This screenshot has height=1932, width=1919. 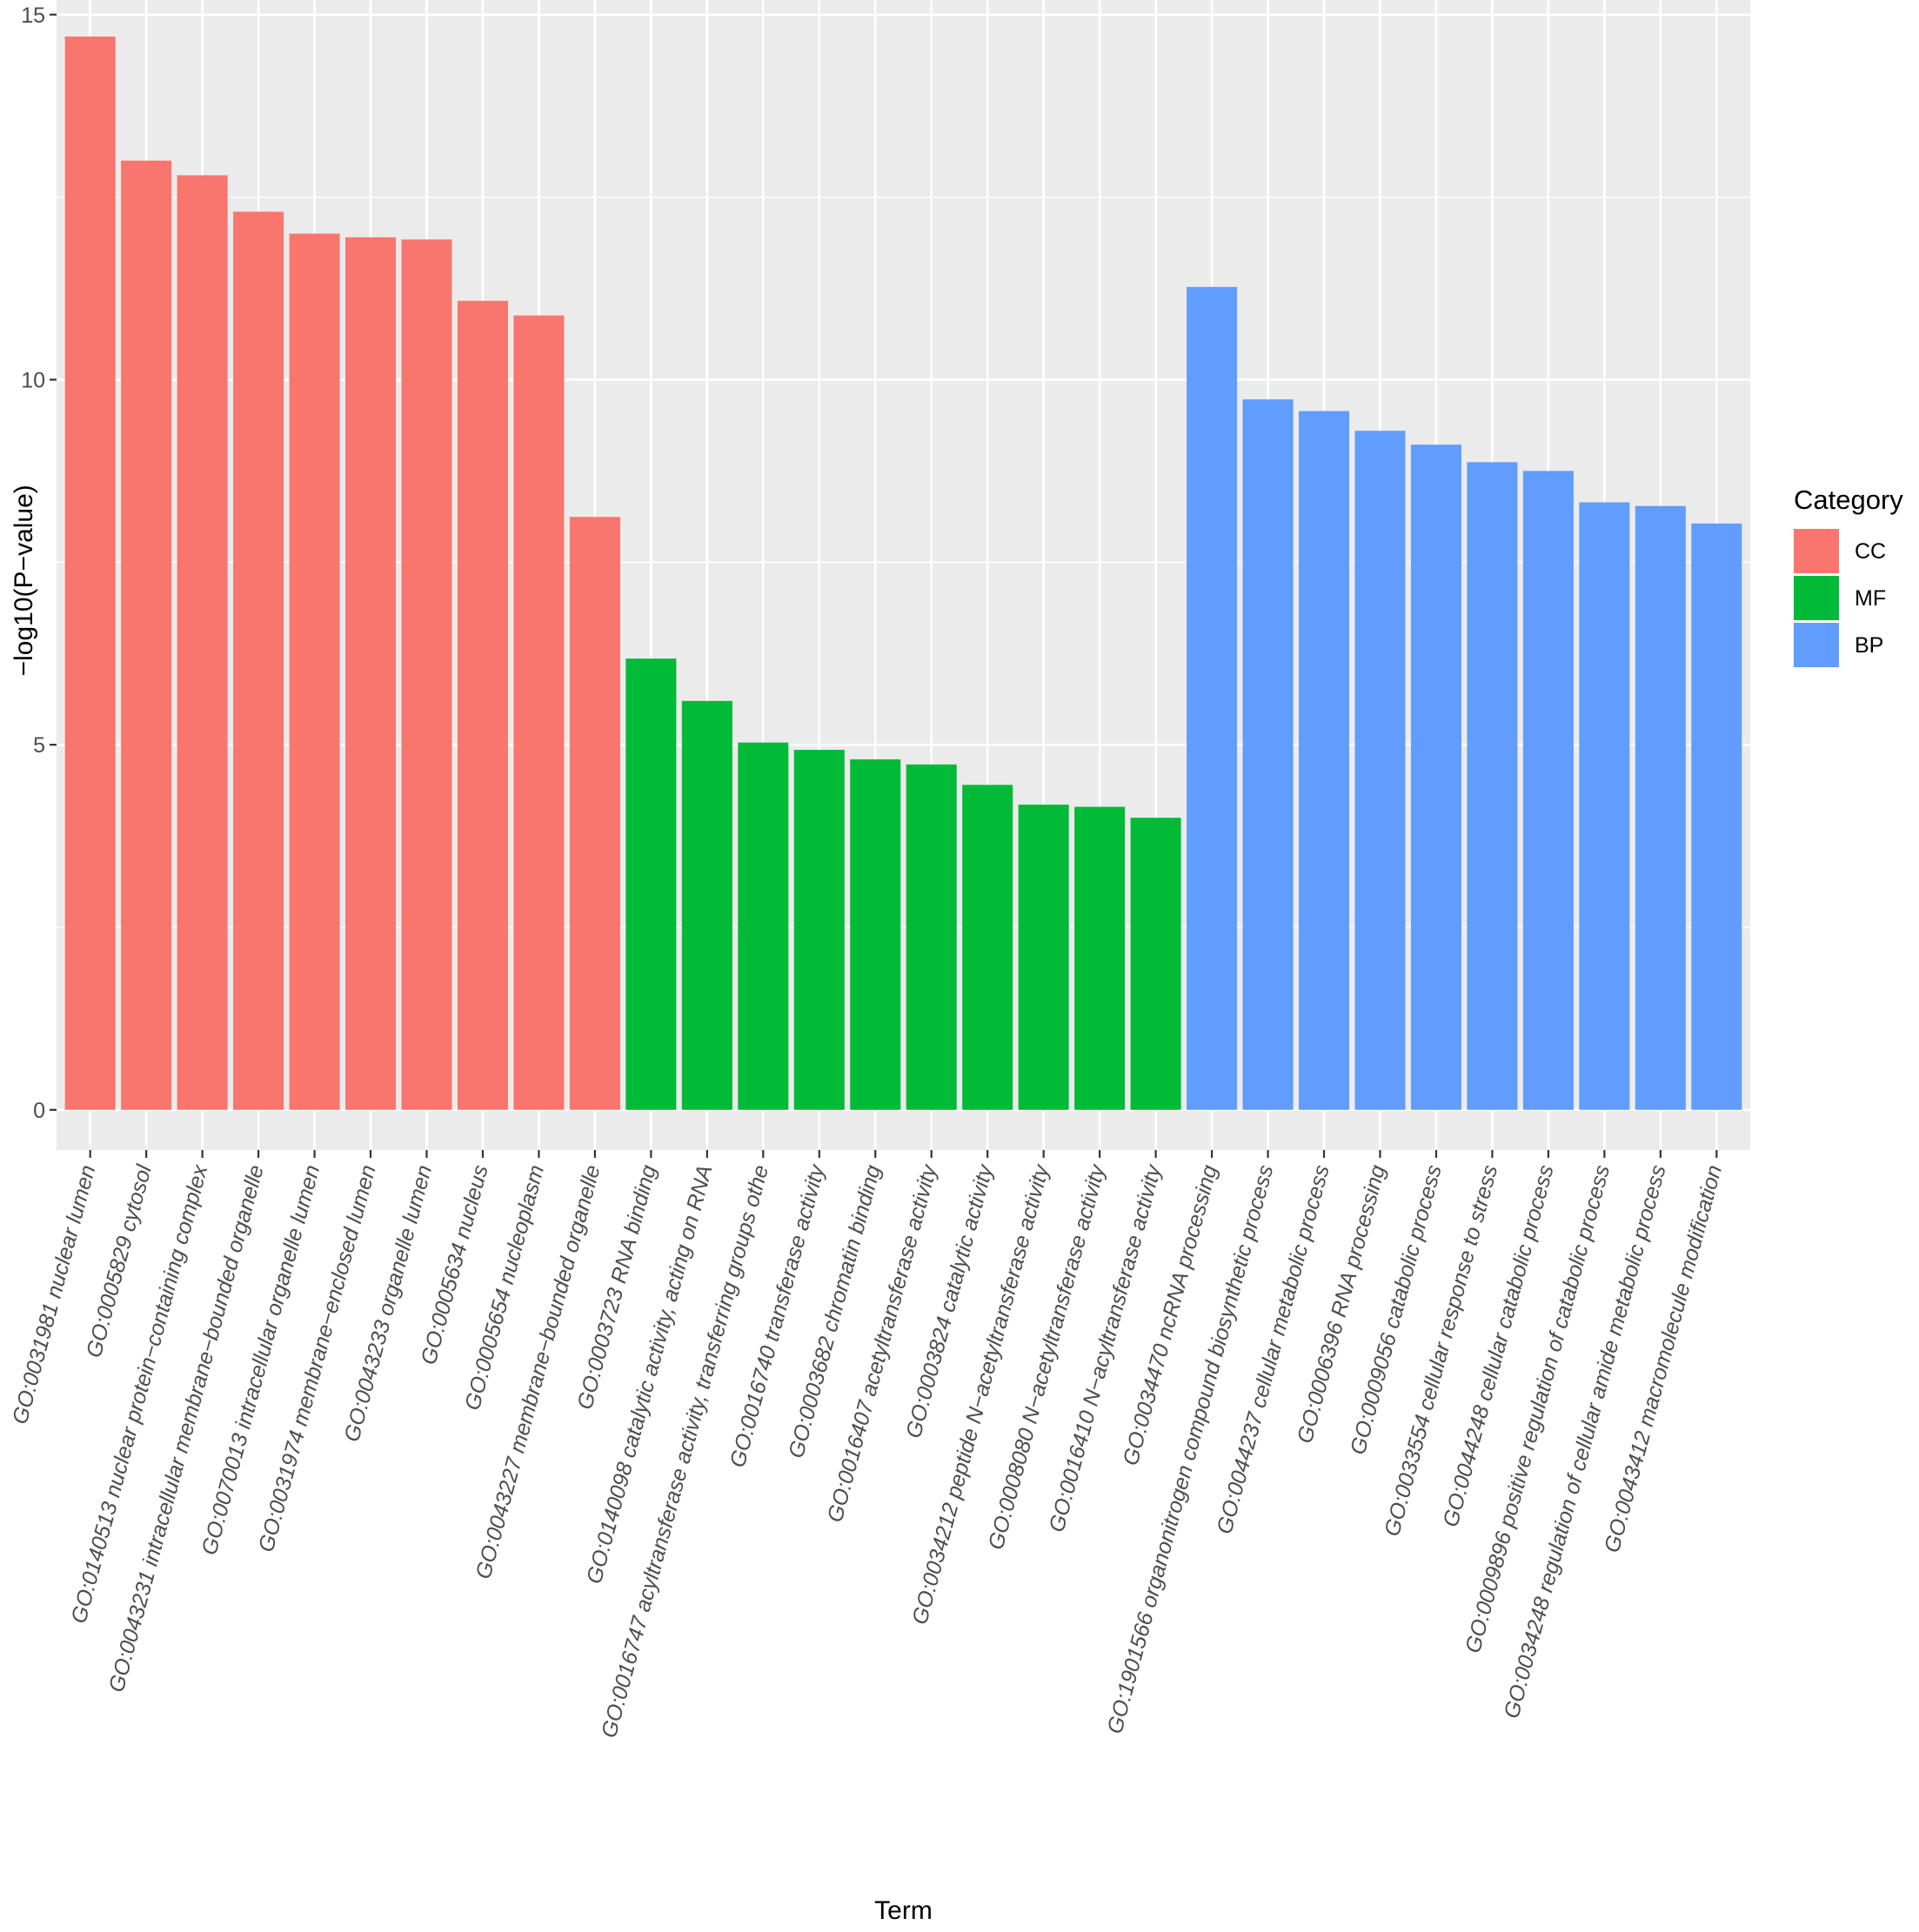 What do you see at coordinates (1849, 500) in the screenshot?
I see `legend-title: Category` at bounding box center [1849, 500].